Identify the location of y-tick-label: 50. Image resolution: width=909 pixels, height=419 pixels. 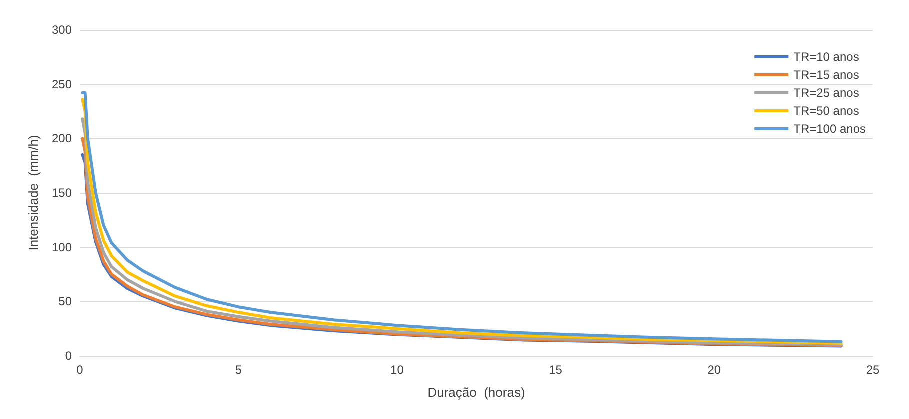
(65, 301).